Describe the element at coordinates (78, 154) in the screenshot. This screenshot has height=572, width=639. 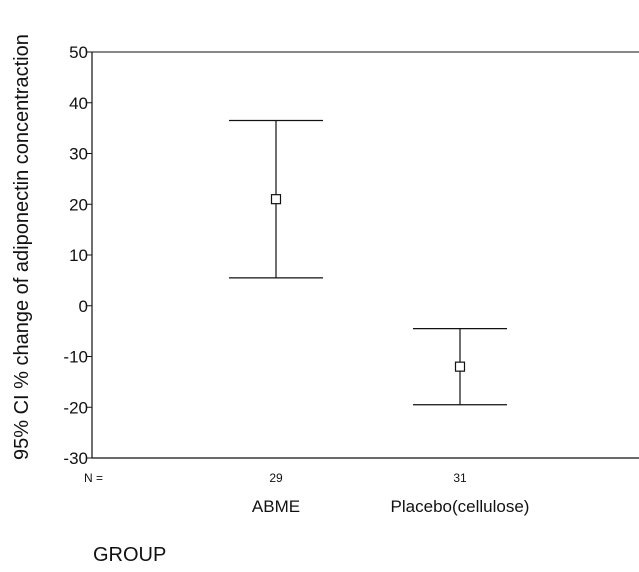
I see `y-tick-label: 30` at that location.